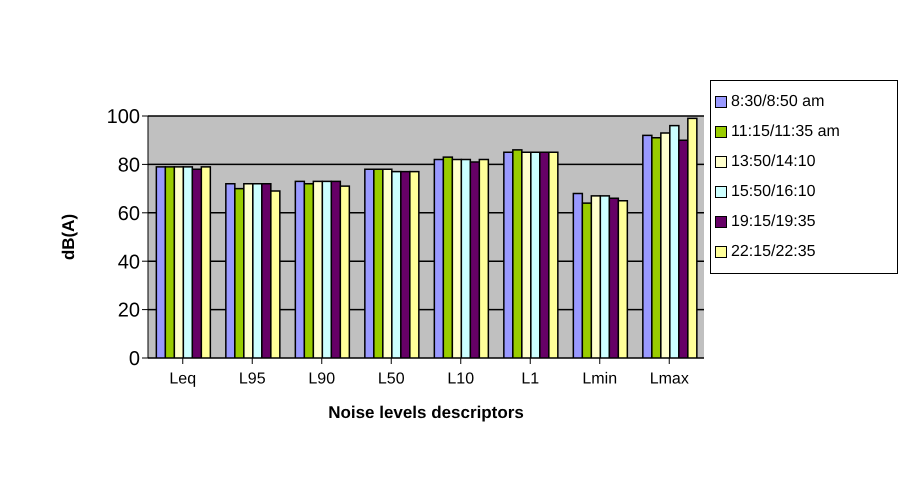 The image size is (906, 479). I want to click on y-tick-label: 80, so click(129, 165).